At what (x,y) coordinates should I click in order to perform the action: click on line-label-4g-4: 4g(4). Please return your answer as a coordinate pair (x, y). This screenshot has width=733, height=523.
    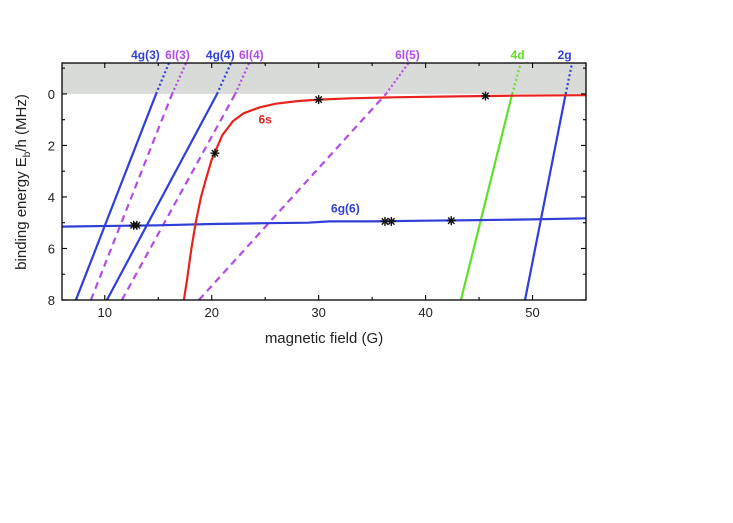
    Looking at the image, I should click on (220, 55).